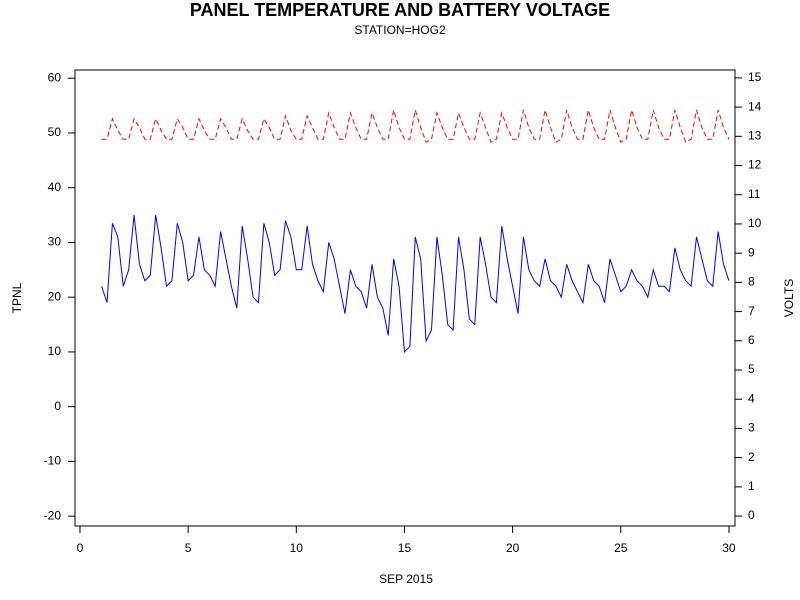  Describe the element at coordinates (188, 548) in the screenshot. I see `x-tick-label: 5` at that location.